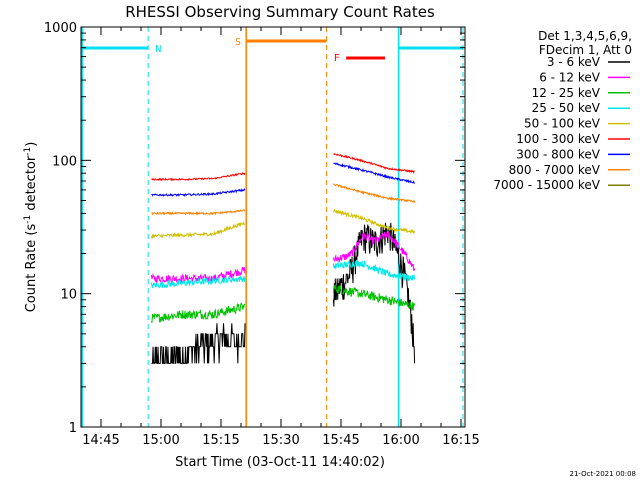  I want to click on y-axis-label-main: Count Rate (s, so click(31, 268).